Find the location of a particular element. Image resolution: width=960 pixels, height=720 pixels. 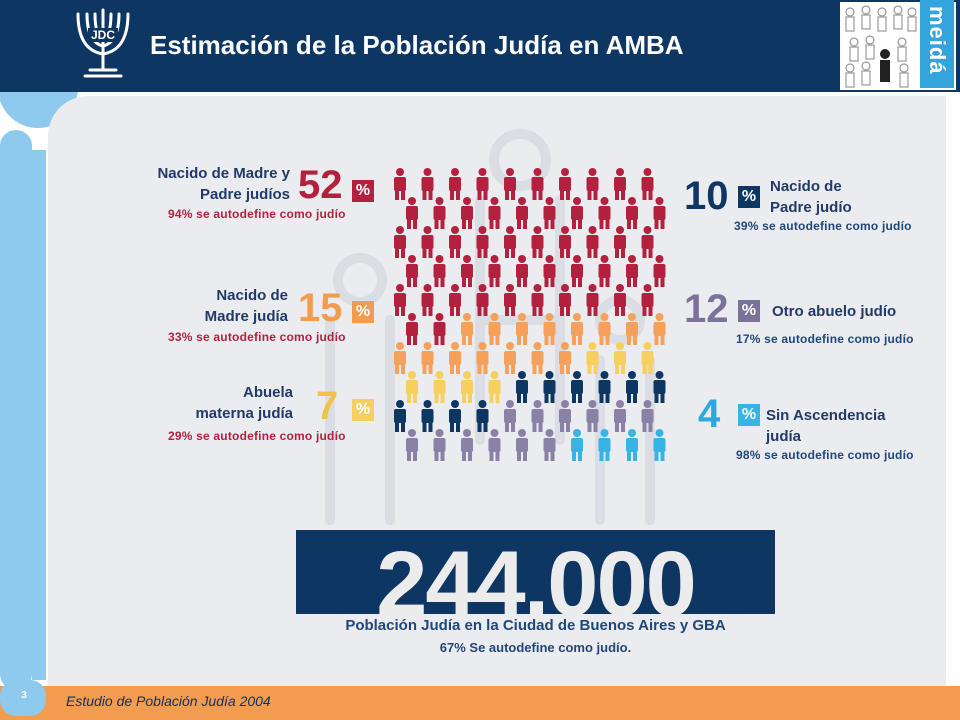

total-subcaption: 67% Se autodefine como judío. is located at coordinates (535, 647).